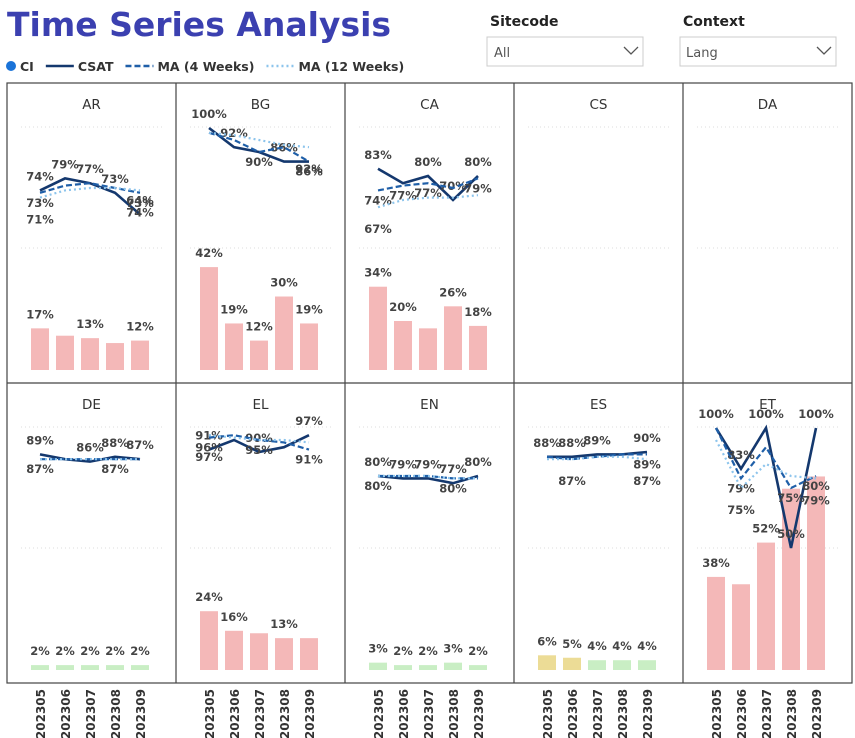 This screenshot has height=738, width=855. Describe the element at coordinates (259, 450) in the screenshot. I see `data-label: 95%` at that location.